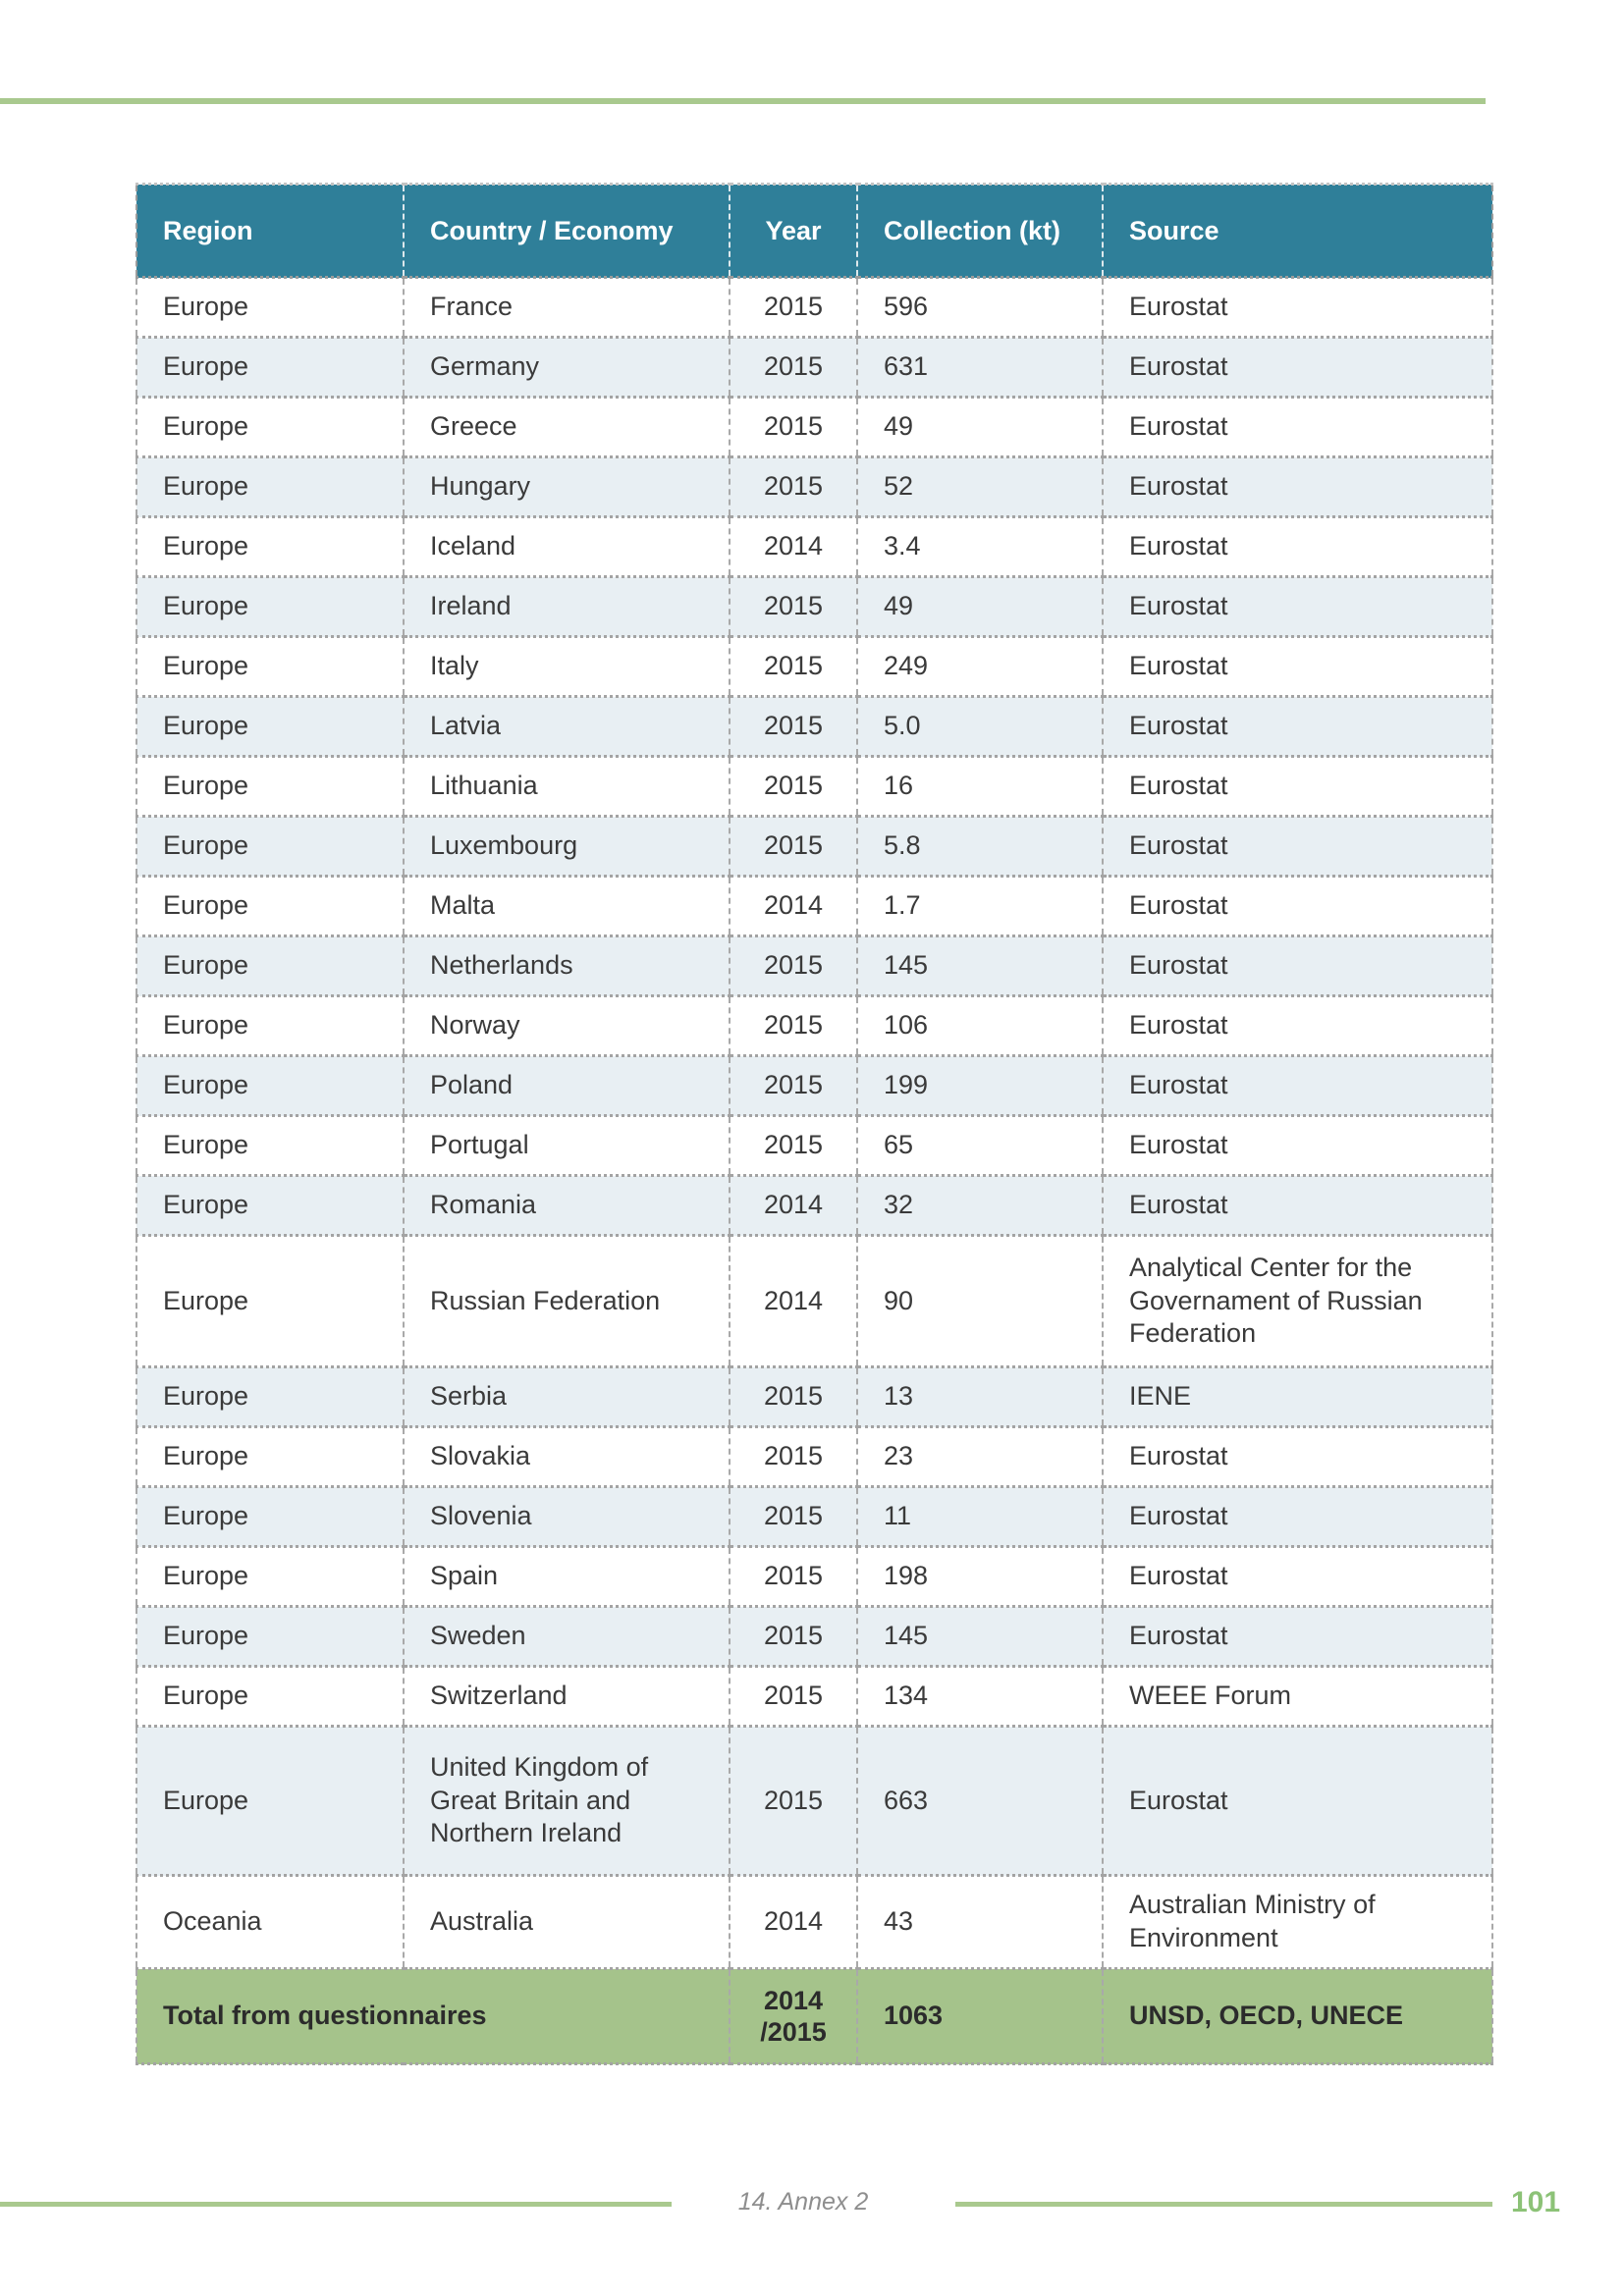 The image size is (1624, 2296). Describe the element at coordinates (980, 1696) in the screenshot. I see `cell-collection: 134` at that location.